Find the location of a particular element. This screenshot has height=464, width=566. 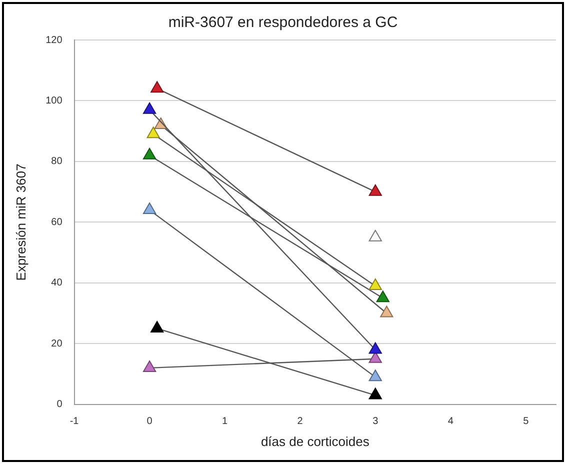

y-tick-label: 120 is located at coordinates (54, 40).